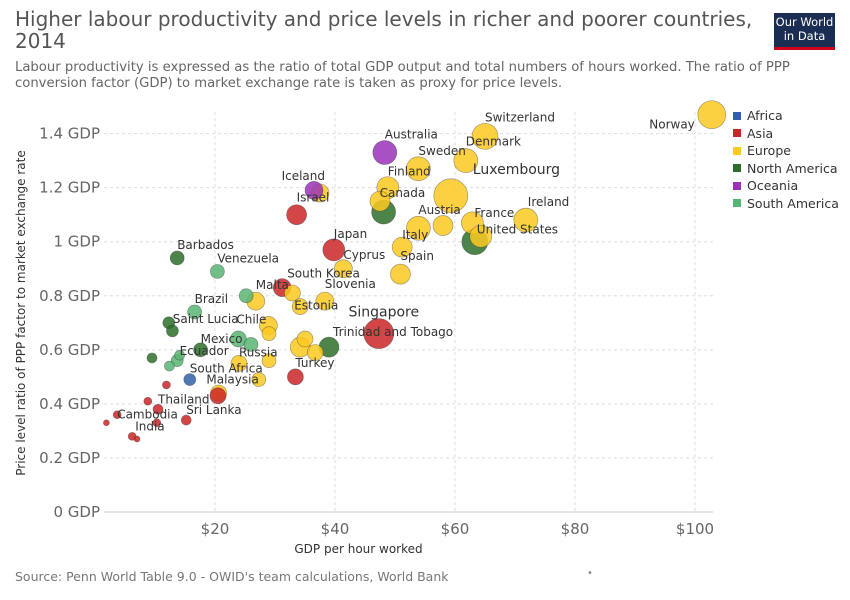 The image size is (850, 600). Describe the element at coordinates (575, 529) in the screenshot. I see `x-tick-label: $80` at that location.